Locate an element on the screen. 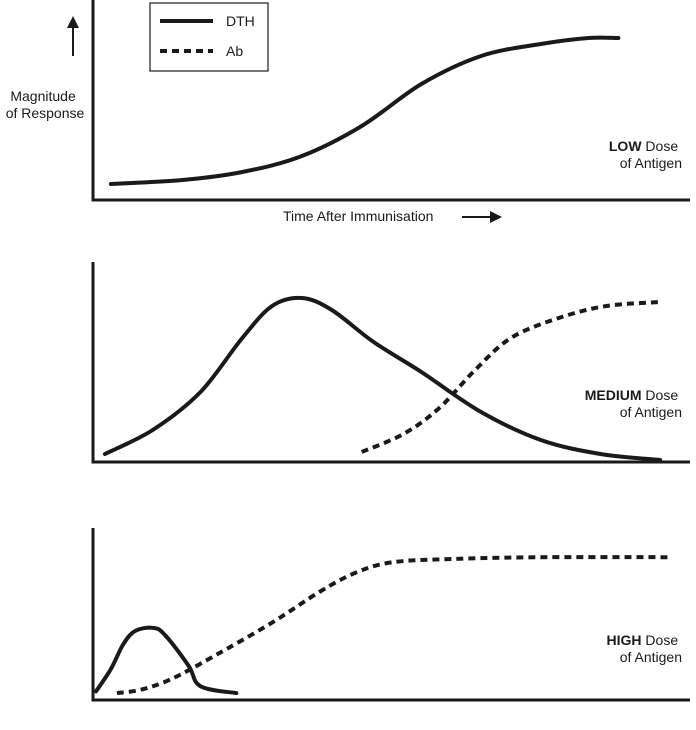  x-axis-label: Time After Immunisation is located at coordinates (358, 216).